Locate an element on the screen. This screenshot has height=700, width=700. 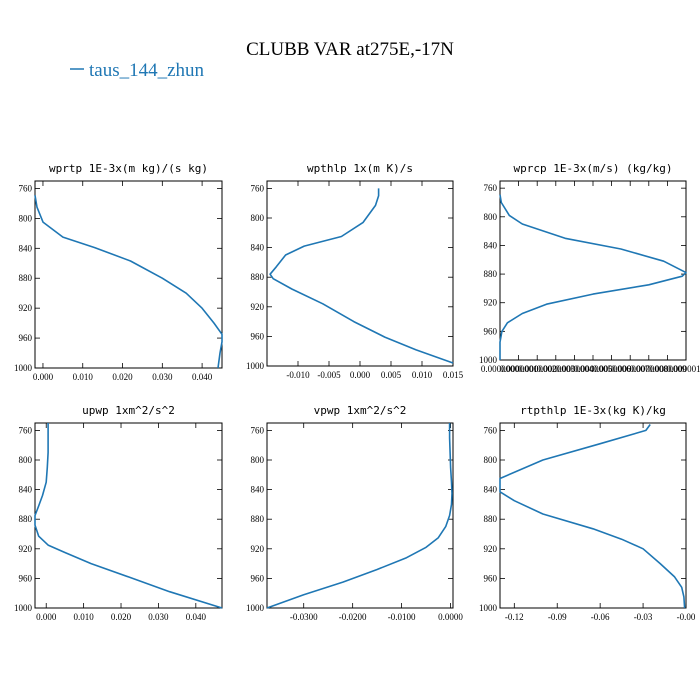
x-tick-label: 0.015 is located at coordinates (453, 375).